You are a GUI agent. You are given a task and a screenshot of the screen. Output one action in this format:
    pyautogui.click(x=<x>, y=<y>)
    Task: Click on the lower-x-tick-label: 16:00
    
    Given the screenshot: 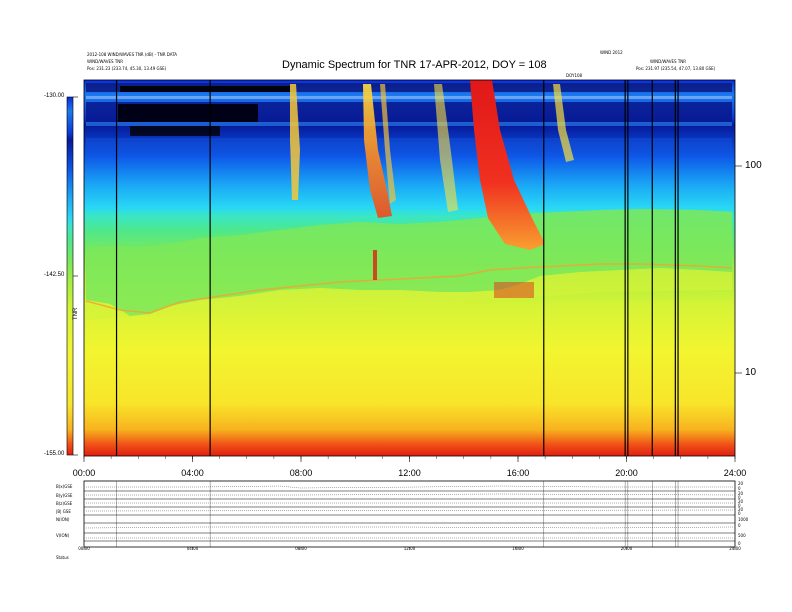 What is the action you would take?
    pyautogui.click(x=518, y=548)
    